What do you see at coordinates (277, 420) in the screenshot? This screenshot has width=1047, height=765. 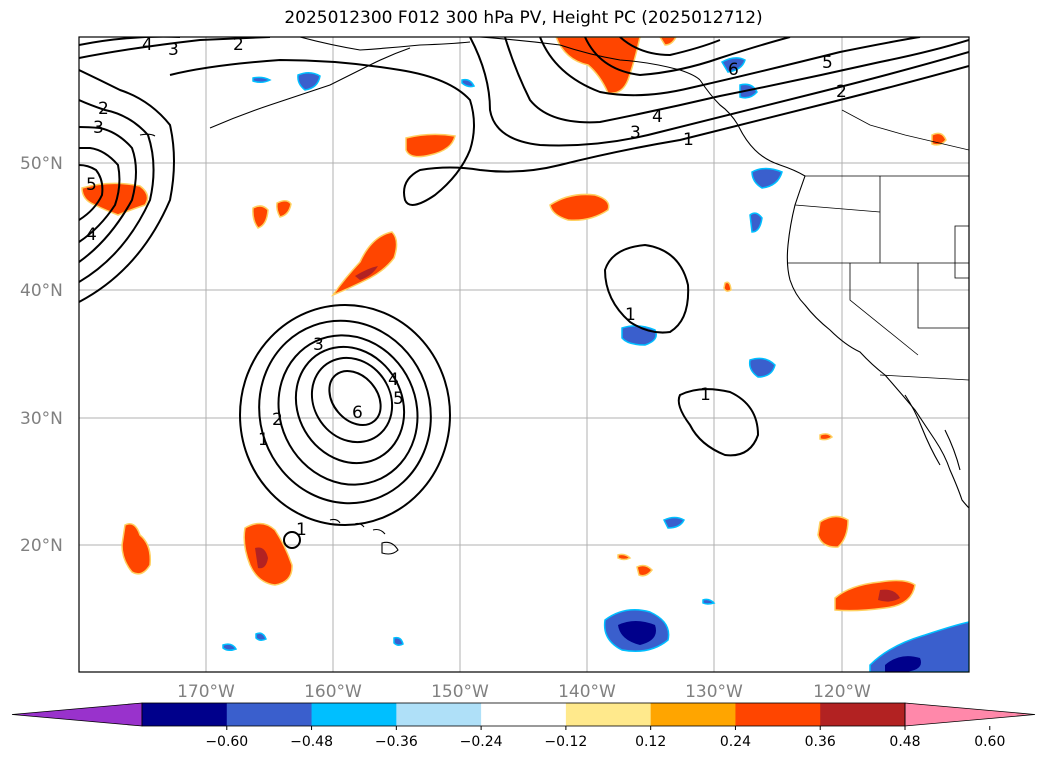 I see `contour-label-2d: 2` at bounding box center [277, 420].